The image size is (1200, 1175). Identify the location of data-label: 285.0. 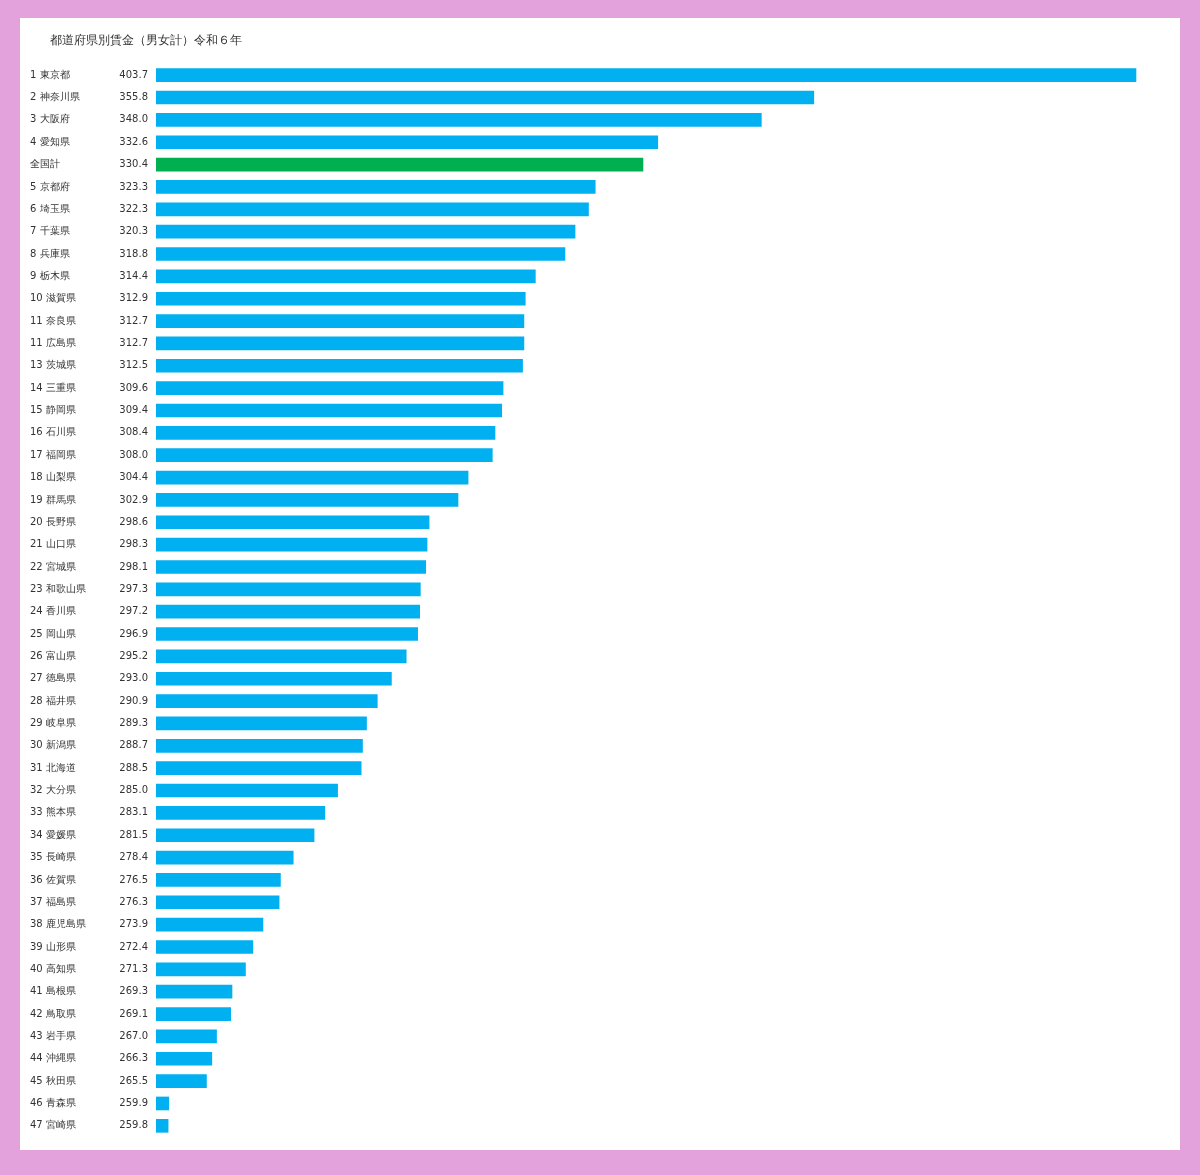
(133, 790).